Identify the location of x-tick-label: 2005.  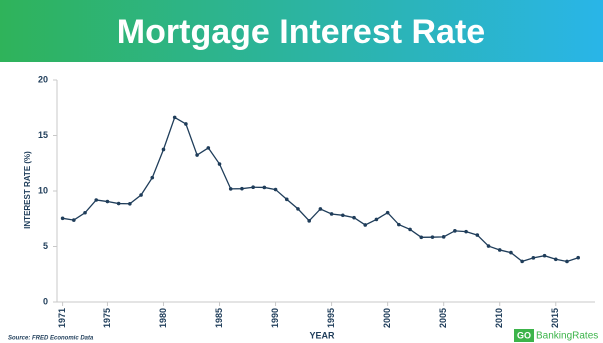
(443, 318).